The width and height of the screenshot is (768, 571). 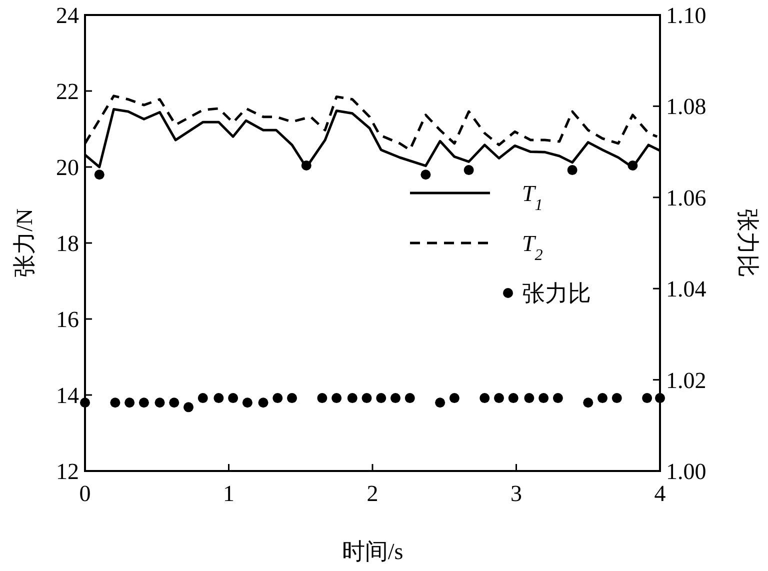 I want to click on legend-label: 张力比, so click(x=556, y=293).